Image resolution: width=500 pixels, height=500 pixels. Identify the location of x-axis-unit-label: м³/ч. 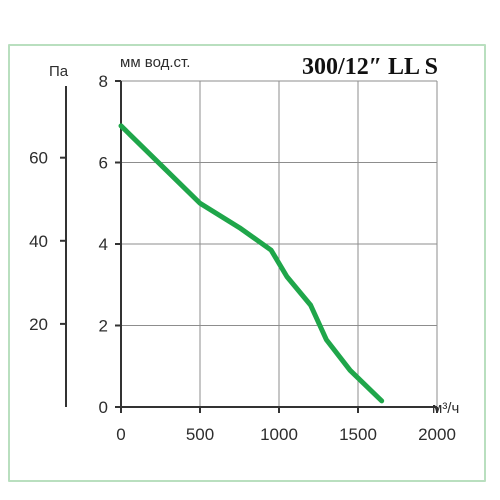
(445, 408).